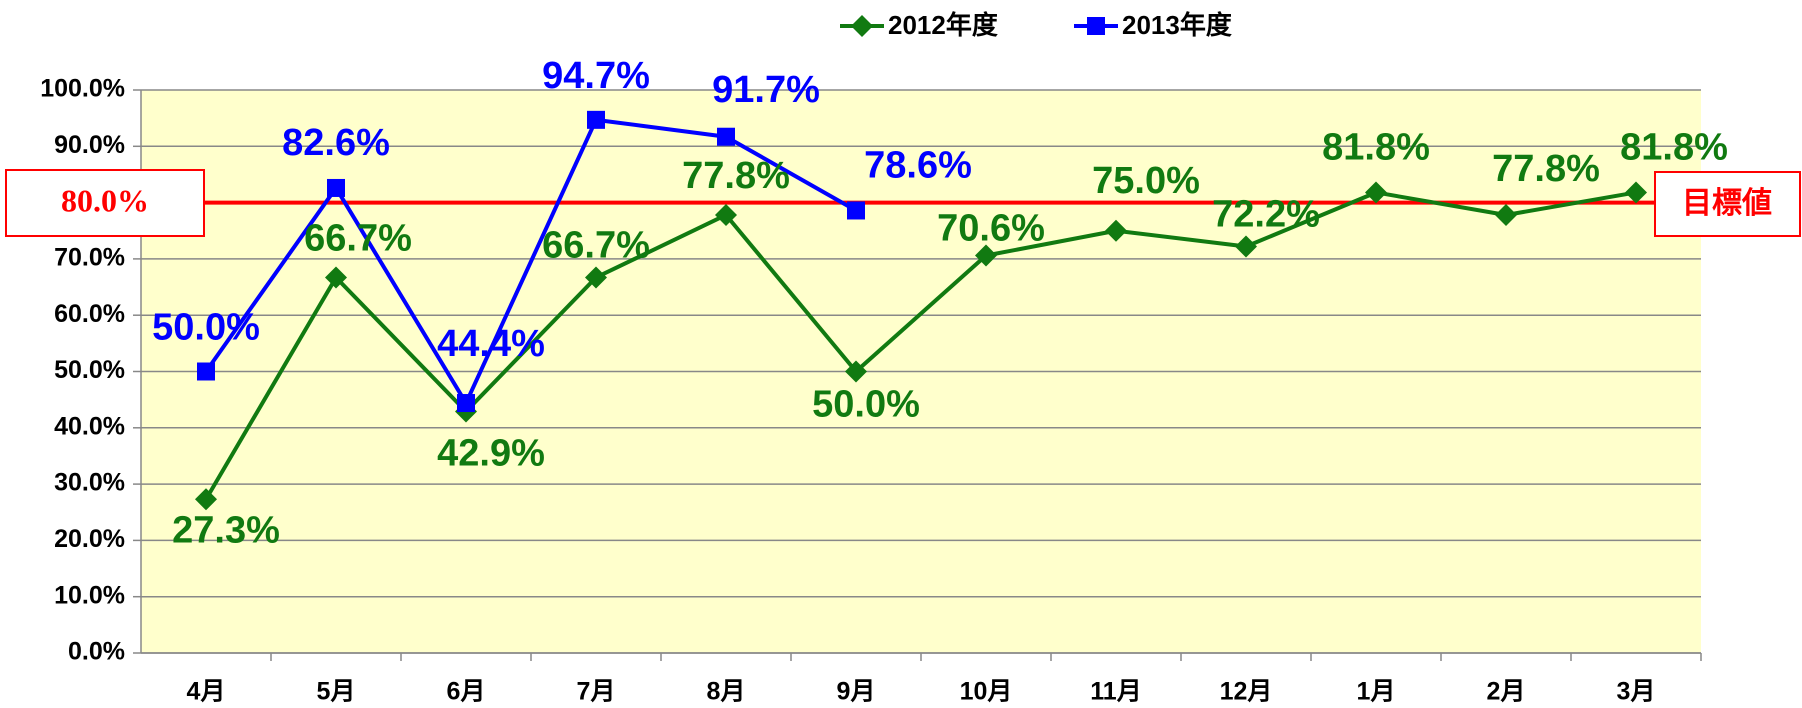 Image resolution: width=1802 pixels, height=708 pixels. Describe the element at coordinates (596, 76) in the screenshot. I see `data-label: 94.7%` at that location.